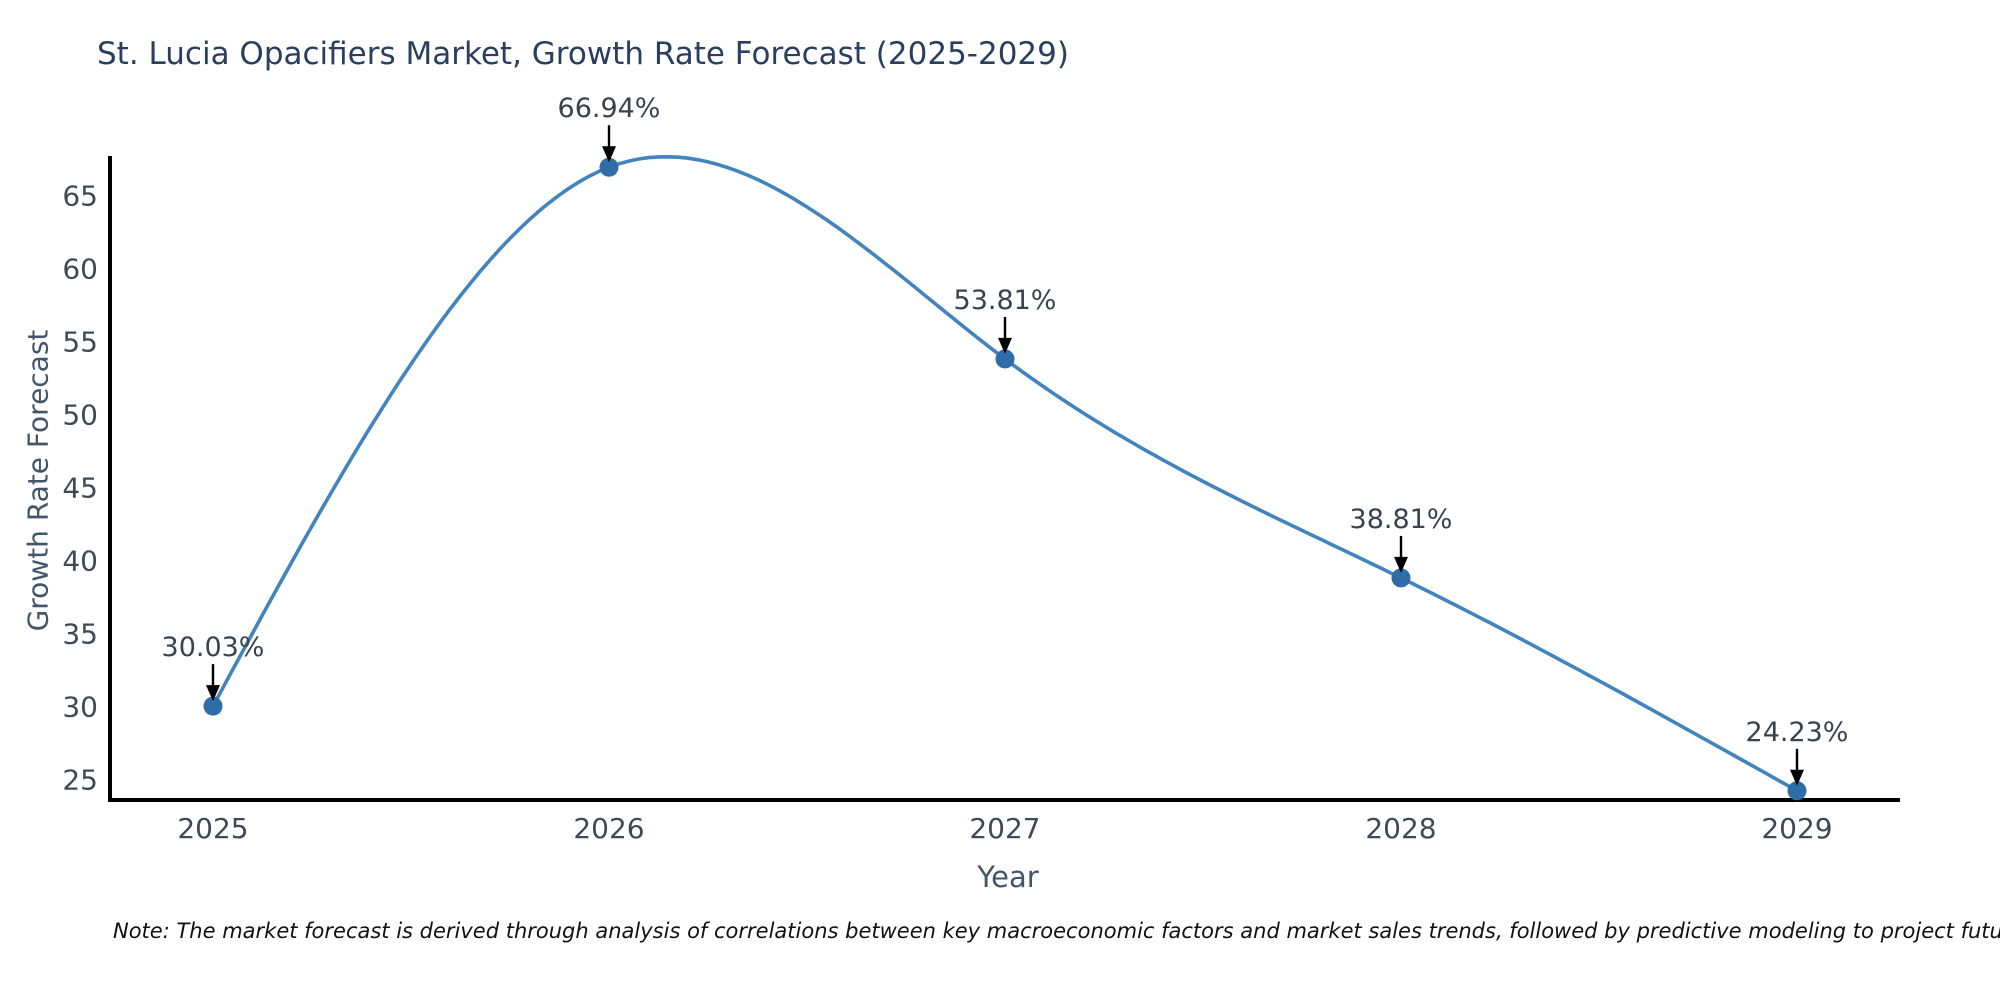 The image size is (2000, 1000). I want to click on y-tick-label: 55, so click(80, 342).